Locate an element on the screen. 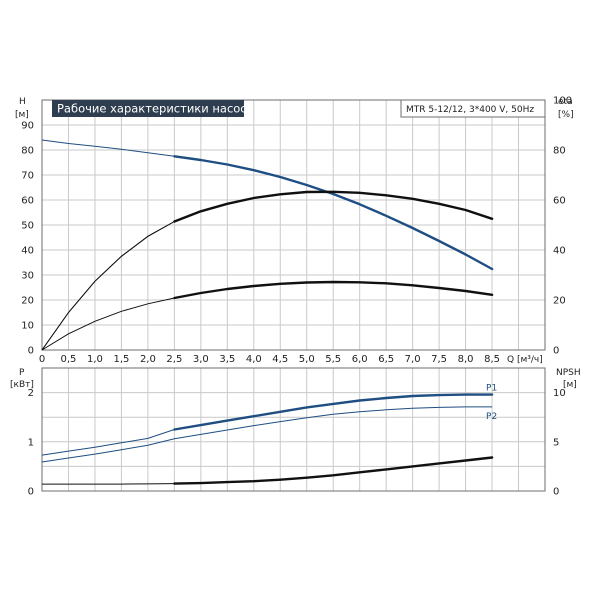 The height and width of the screenshot is (600, 600). x-tick-label: 5,0 is located at coordinates (307, 359).